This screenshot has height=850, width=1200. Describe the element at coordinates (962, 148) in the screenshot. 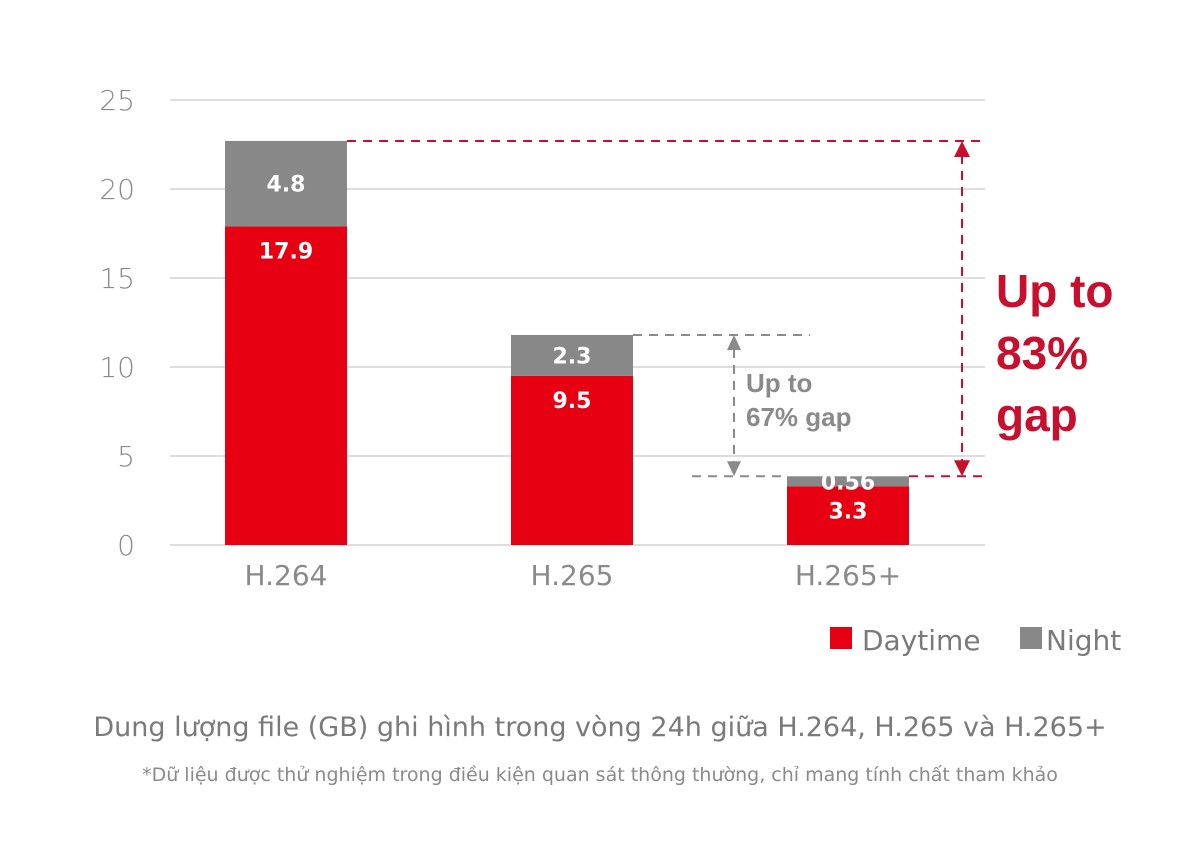

I see `big-gap-arrowhead-up` at that location.